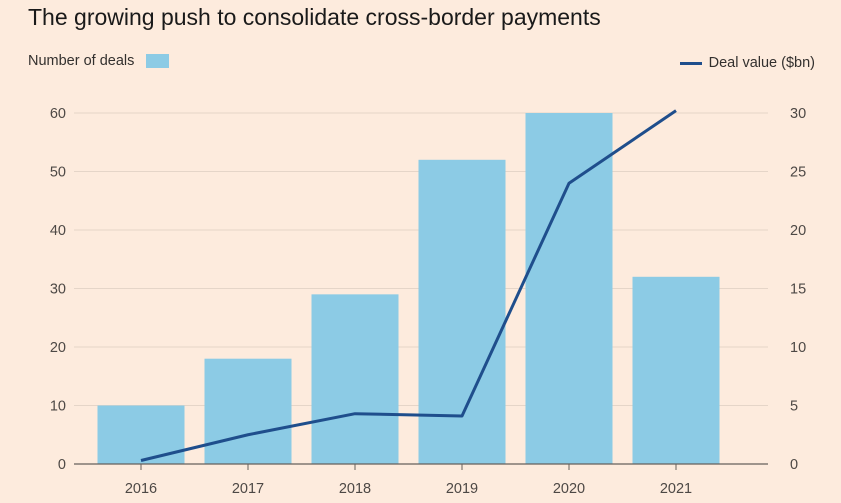 The height and width of the screenshot is (503, 841). Describe the element at coordinates (798, 173) in the screenshot. I see `y-right-tick-label: 25` at that location.